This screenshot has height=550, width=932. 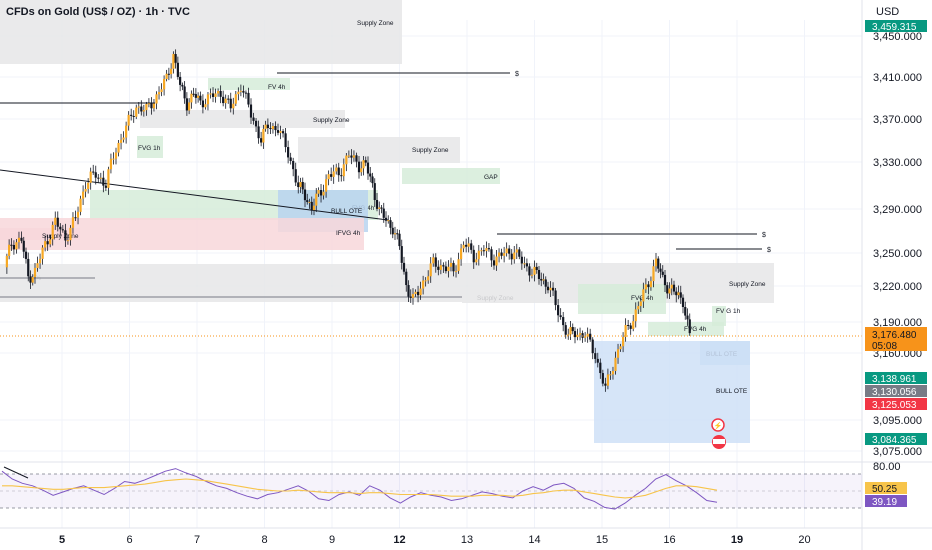 I want to click on liquidity-mark-2: $, so click(x=764, y=235).